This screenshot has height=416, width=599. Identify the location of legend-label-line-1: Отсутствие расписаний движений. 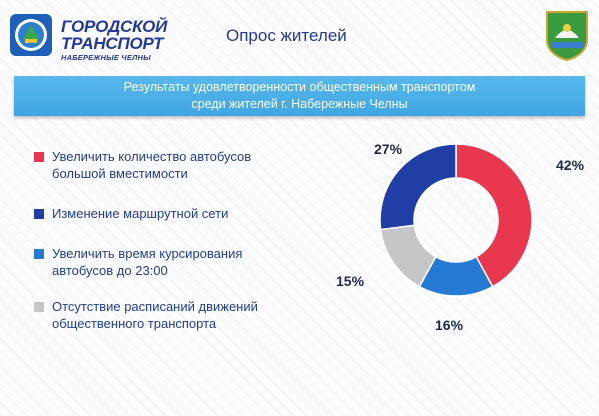
(155, 306).